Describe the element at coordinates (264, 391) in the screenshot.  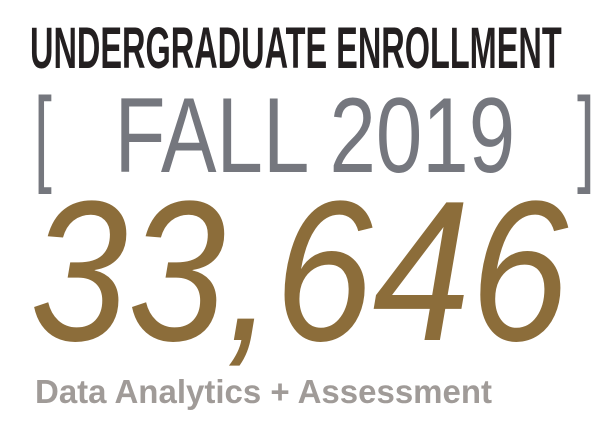
I see `footer-credit: Data Analytics + Assessment` at that location.